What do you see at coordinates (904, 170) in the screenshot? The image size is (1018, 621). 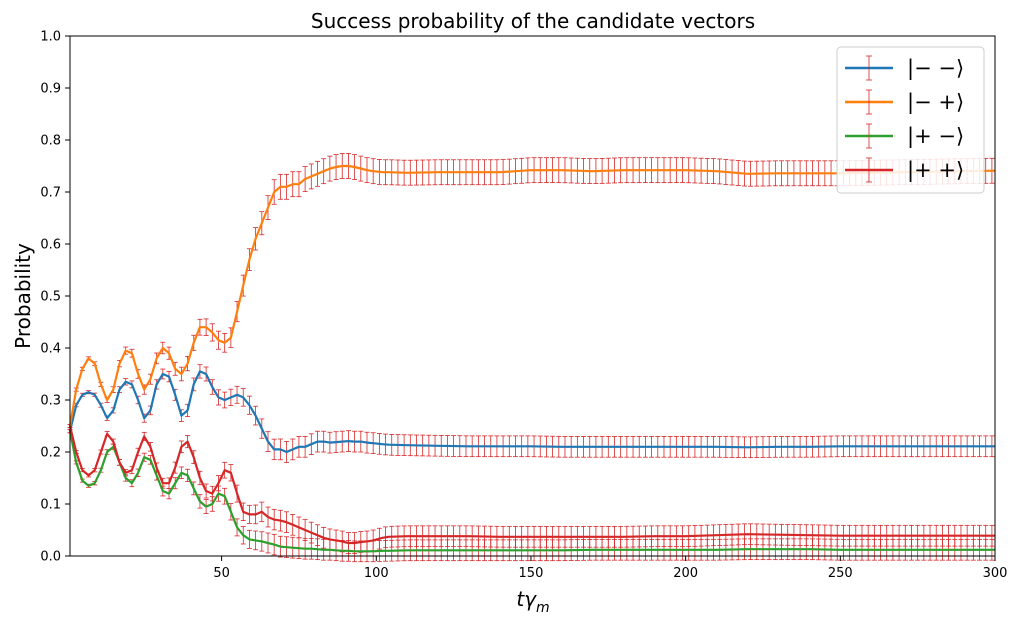 I see `legend-entry: |+ +⟩` at bounding box center [904, 170].